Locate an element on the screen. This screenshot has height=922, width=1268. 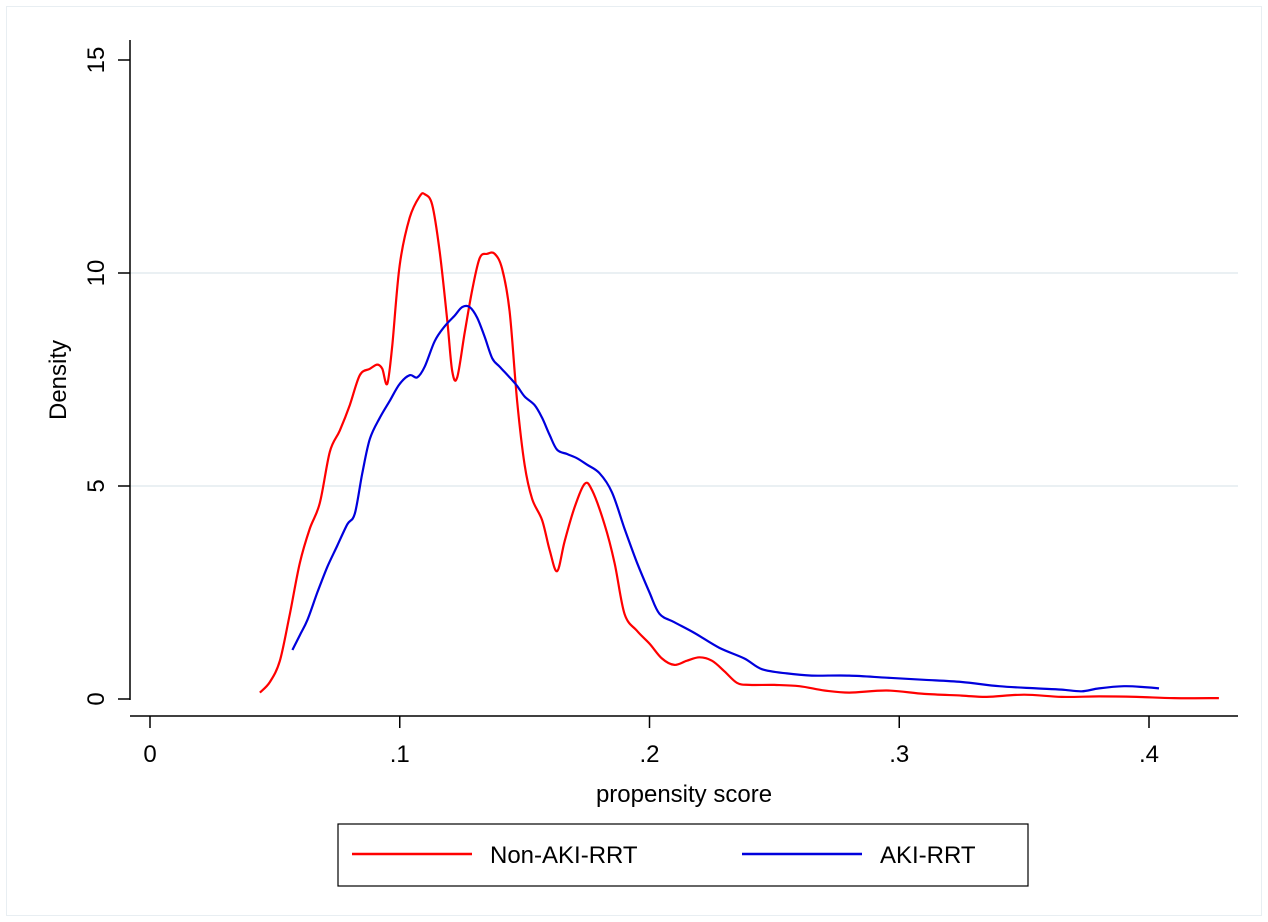
x-tick-label: .4 is located at coordinates (1149, 754).